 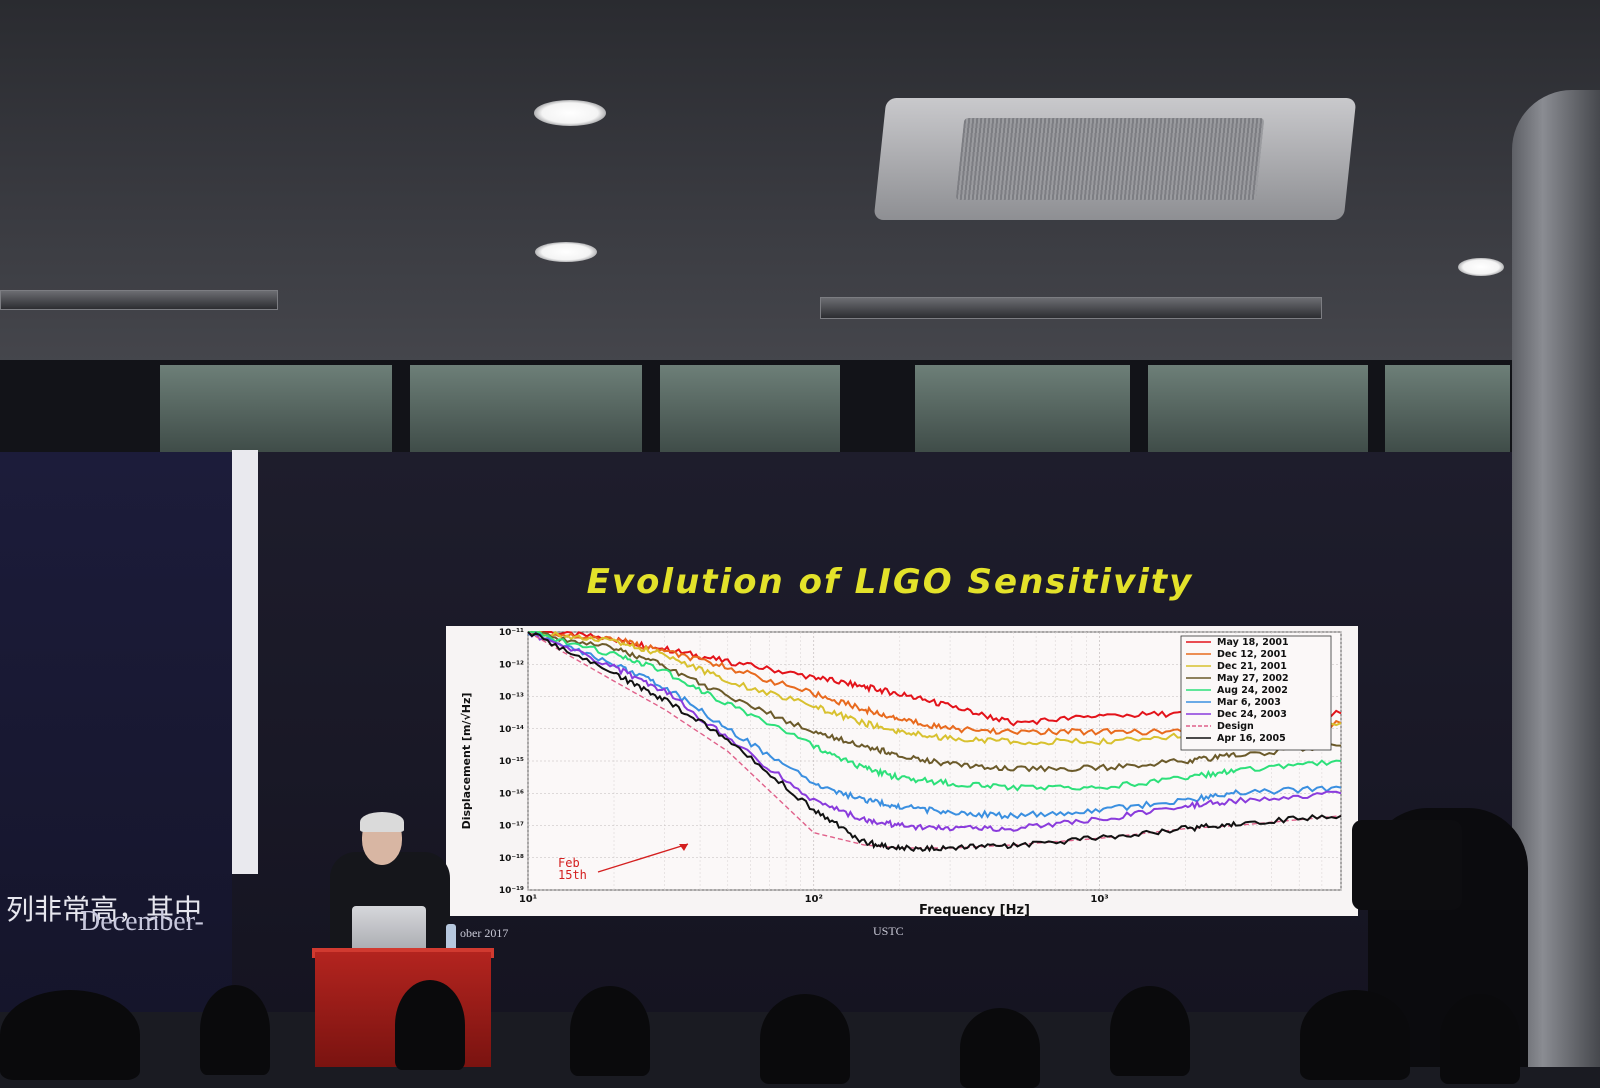 What do you see at coordinates (814, 899) in the screenshot?
I see `x-tick-label: 10²` at bounding box center [814, 899].